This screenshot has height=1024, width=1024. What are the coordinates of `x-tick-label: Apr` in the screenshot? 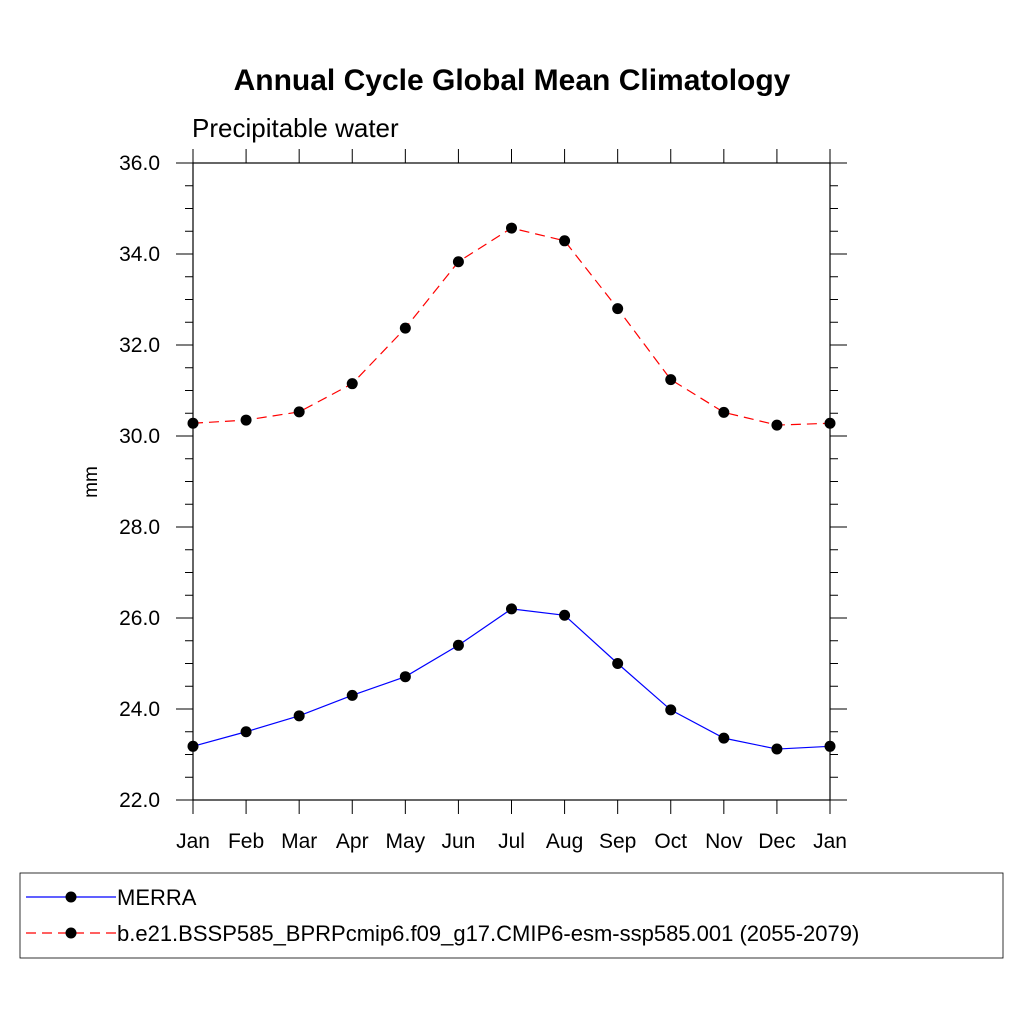 It's located at (352, 841).